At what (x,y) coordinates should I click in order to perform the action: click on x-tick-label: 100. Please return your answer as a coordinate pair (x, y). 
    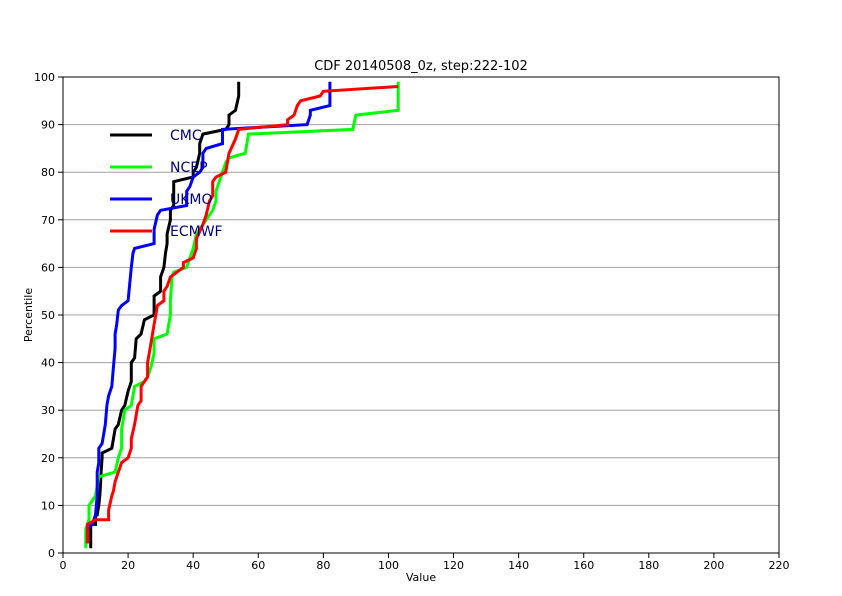
    Looking at the image, I should click on (388, 565).